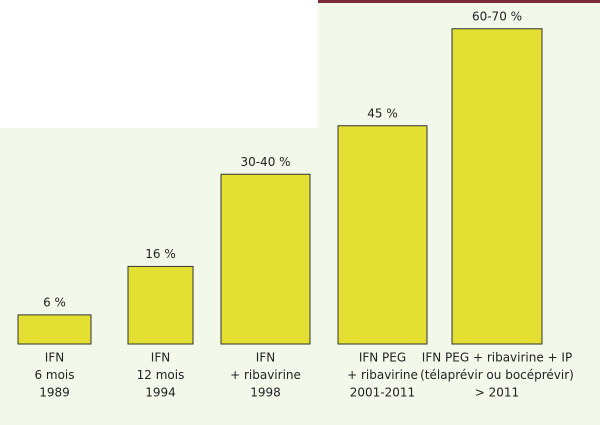 This screenshot has height=425, width=600. I want to click on value-label: 6 %, so click(54, 302).